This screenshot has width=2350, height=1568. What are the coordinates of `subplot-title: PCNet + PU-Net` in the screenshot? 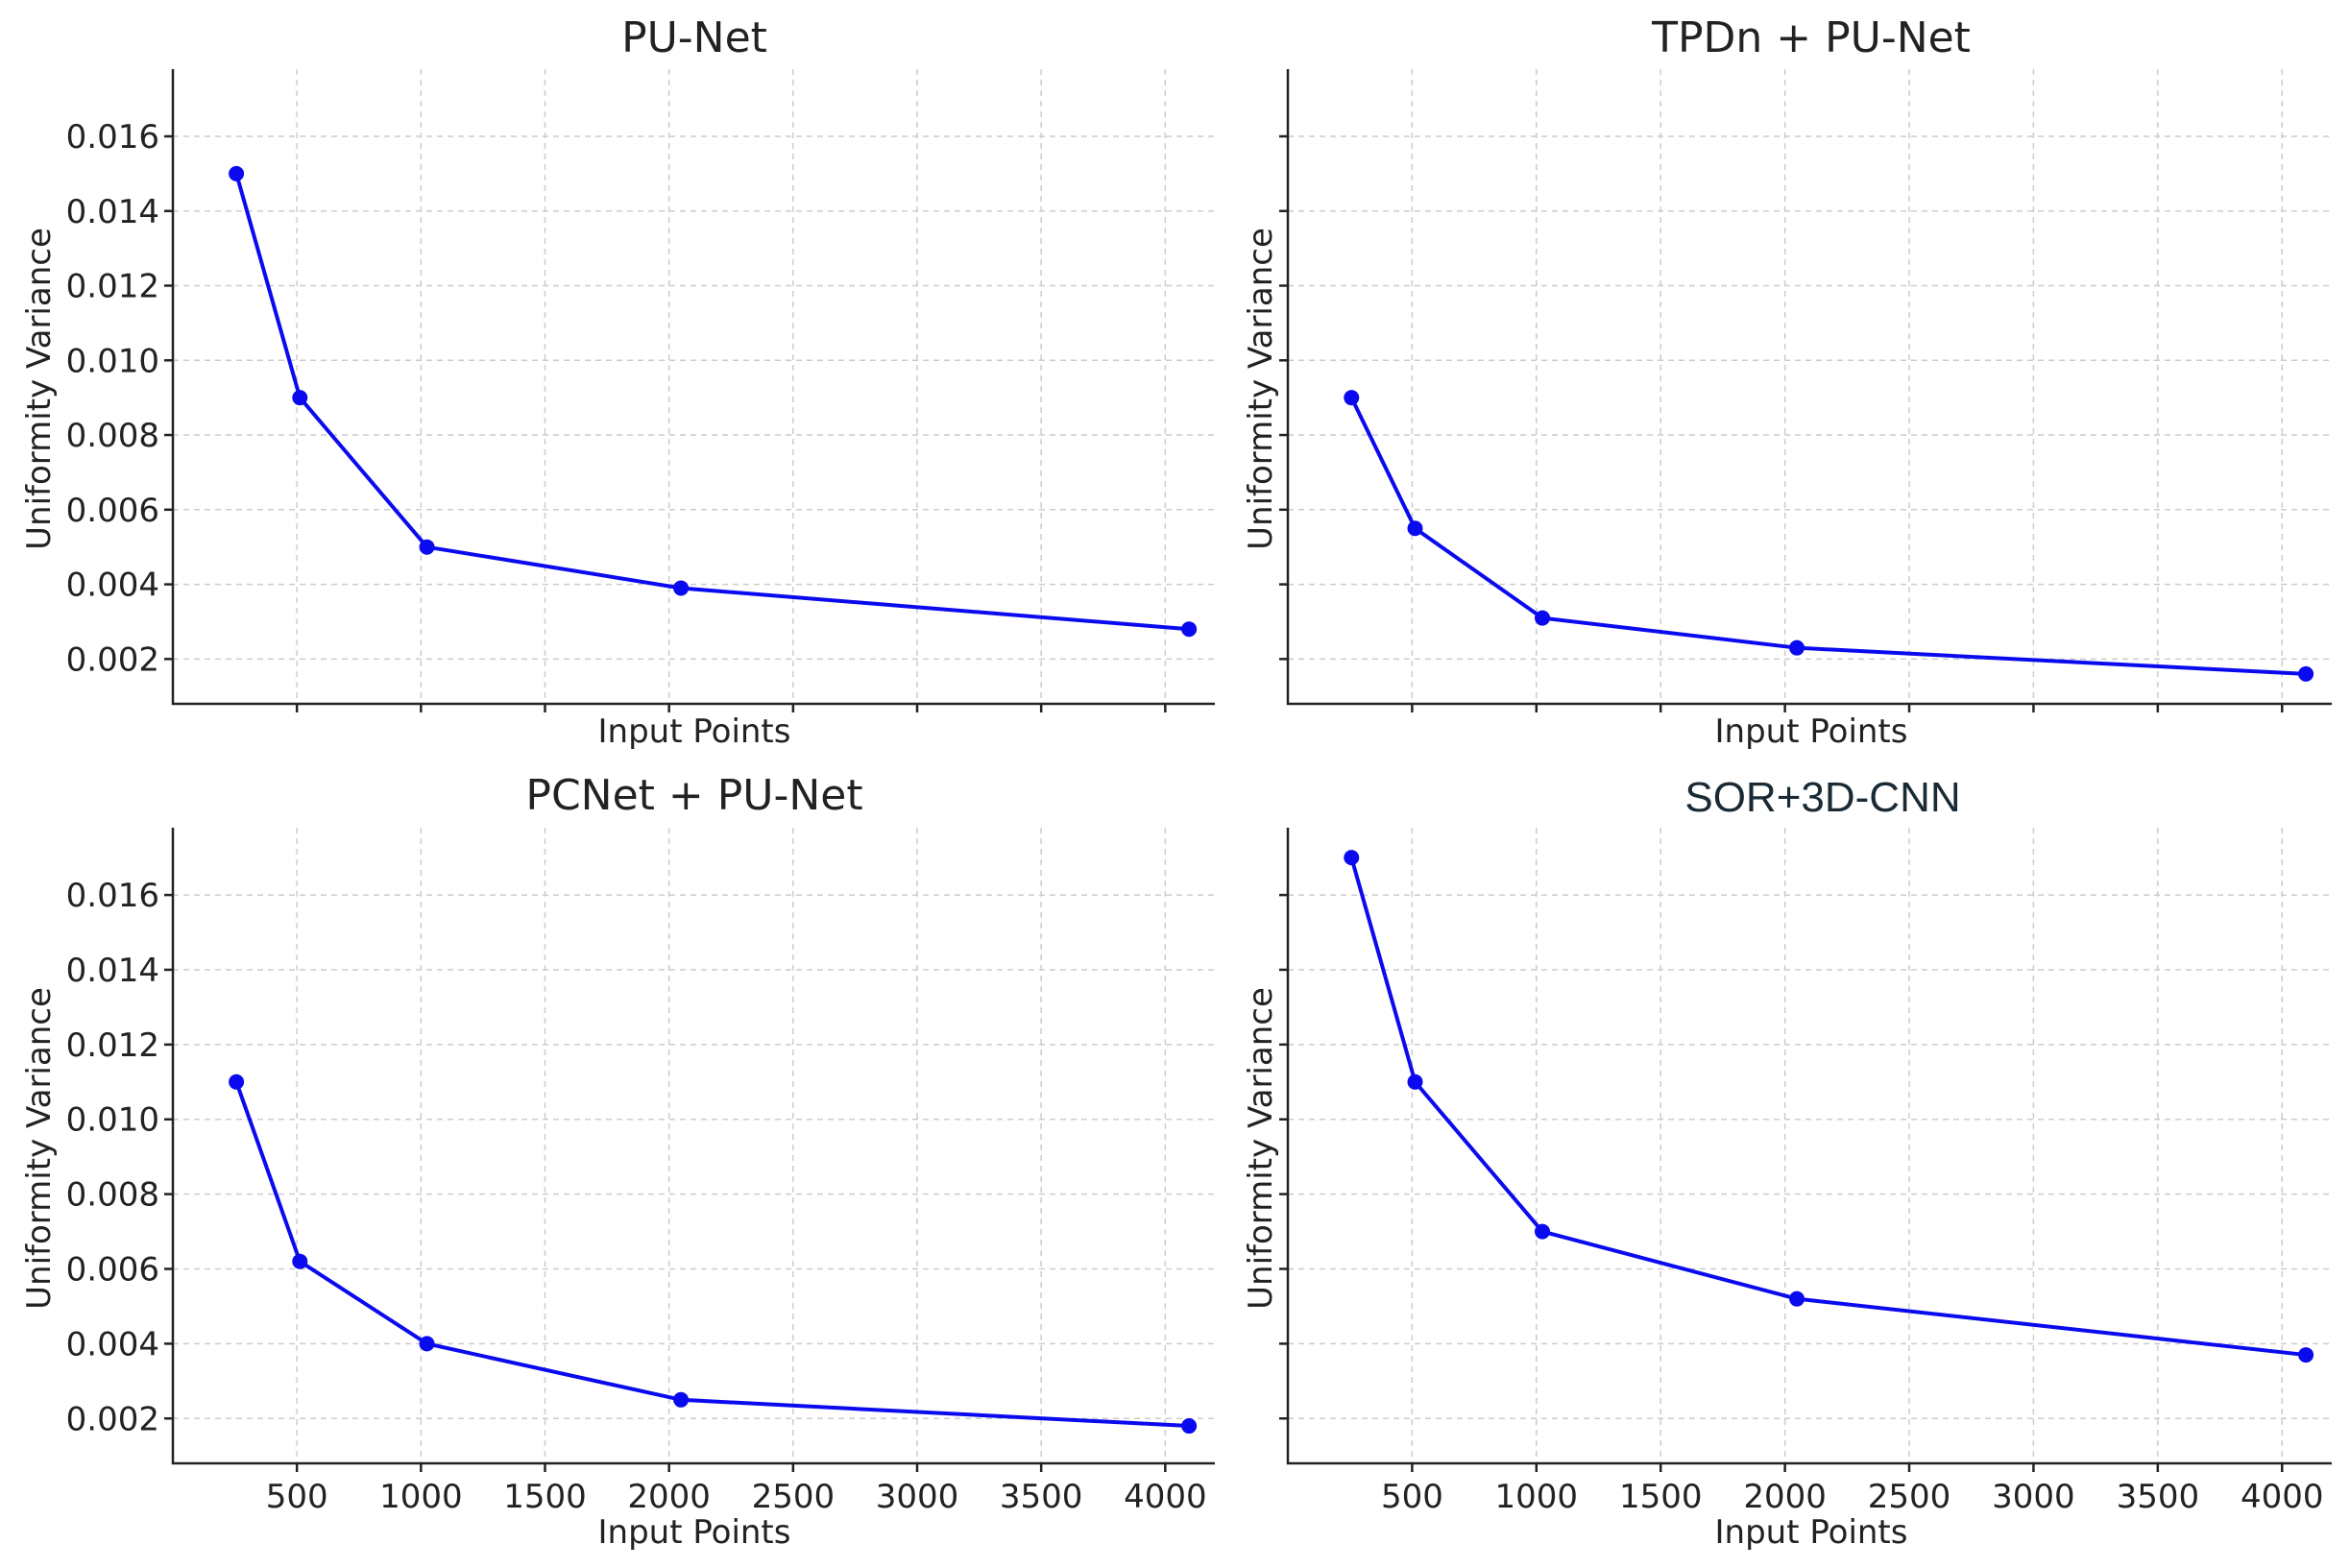 It's located at (693, 795).